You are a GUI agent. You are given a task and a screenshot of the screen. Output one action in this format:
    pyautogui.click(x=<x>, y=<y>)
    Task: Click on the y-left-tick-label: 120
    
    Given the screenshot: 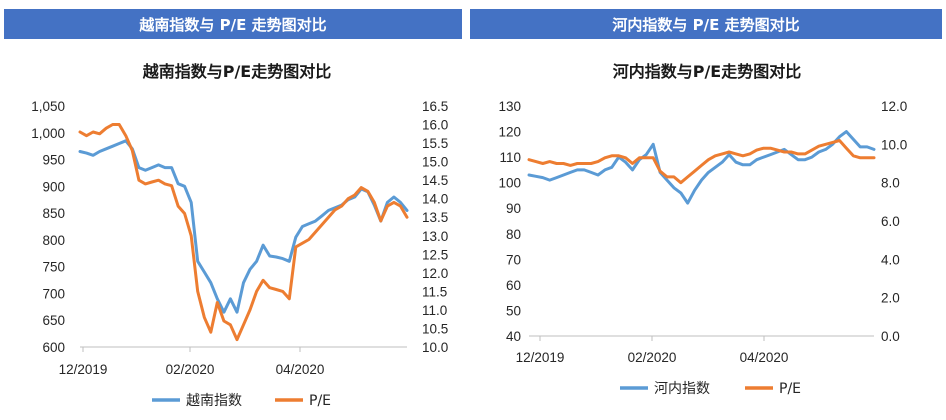 What is the action you would take?
    pyautogui.click(x=509, y=132)
    